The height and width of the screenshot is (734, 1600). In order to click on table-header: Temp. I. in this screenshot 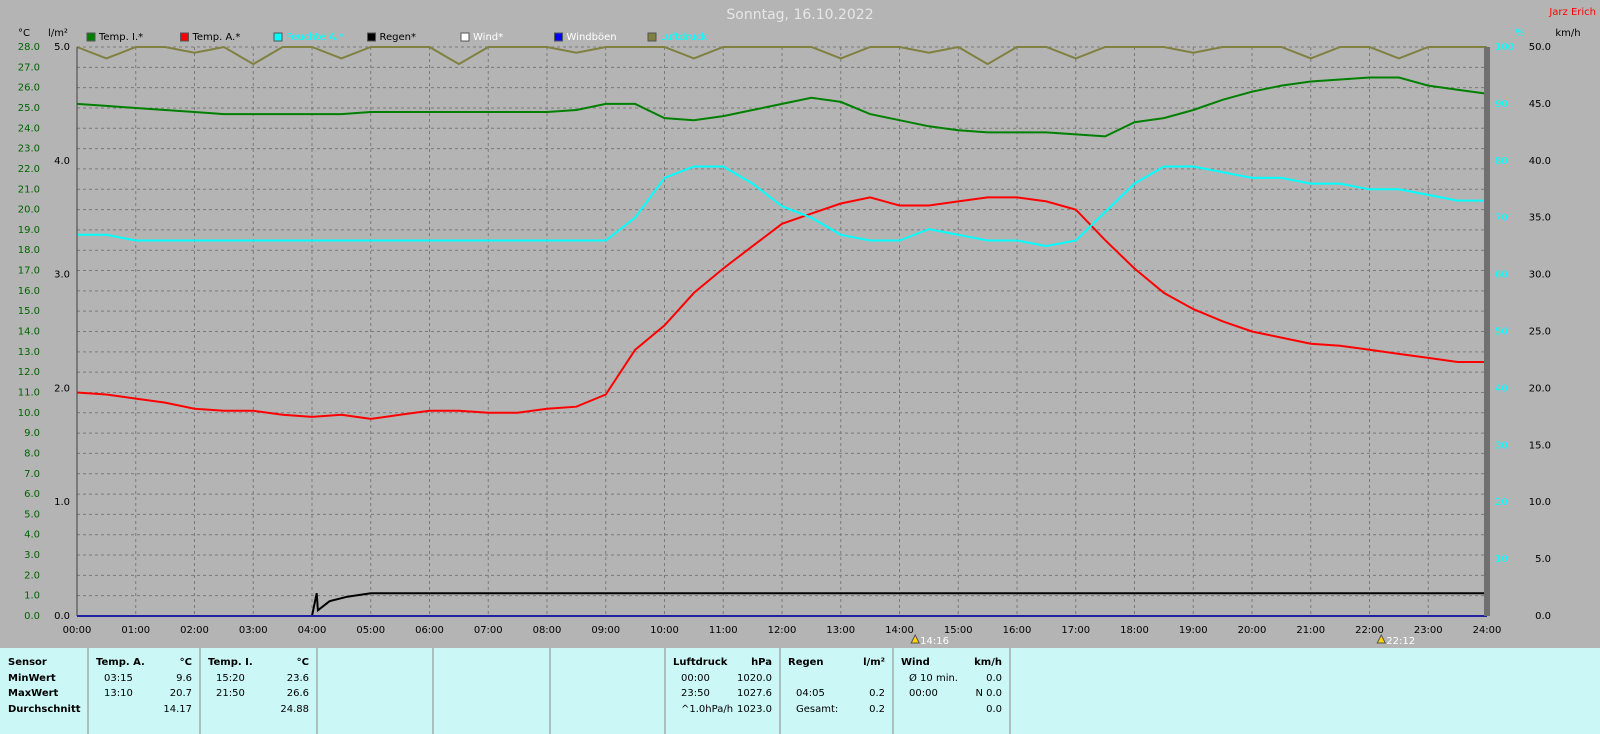, I will do `click(230, 662)`.